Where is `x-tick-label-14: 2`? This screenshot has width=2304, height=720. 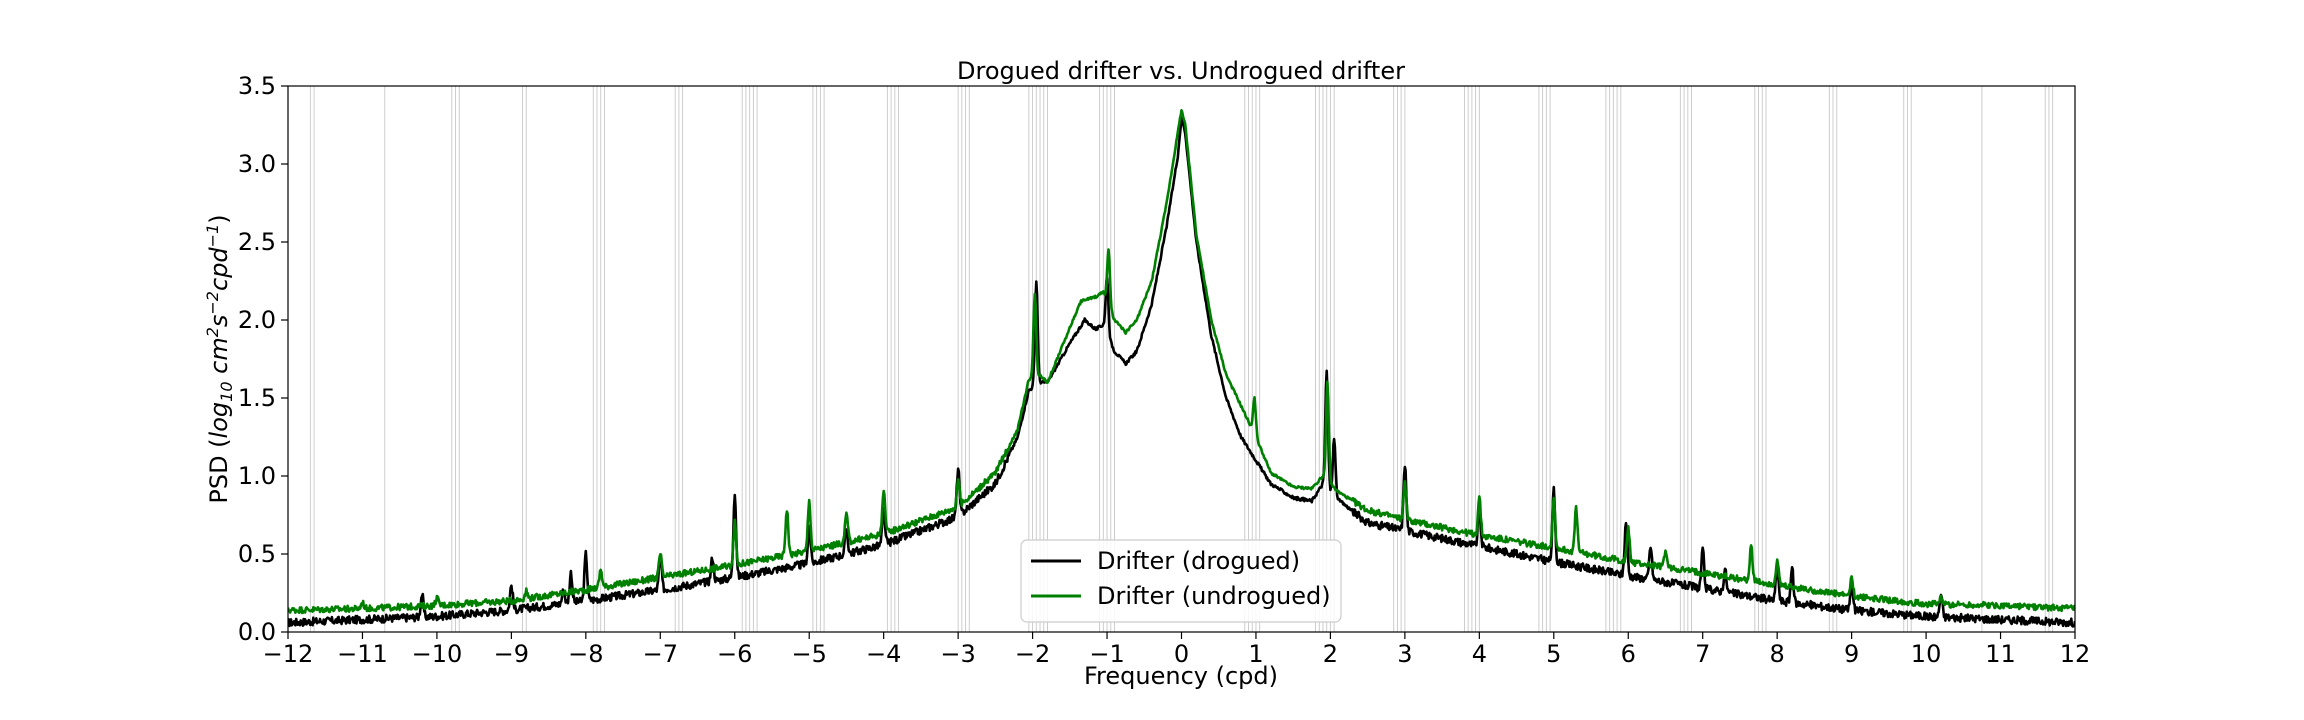 x-tick-label-14: 2 is located at coordinates (1330, 654).